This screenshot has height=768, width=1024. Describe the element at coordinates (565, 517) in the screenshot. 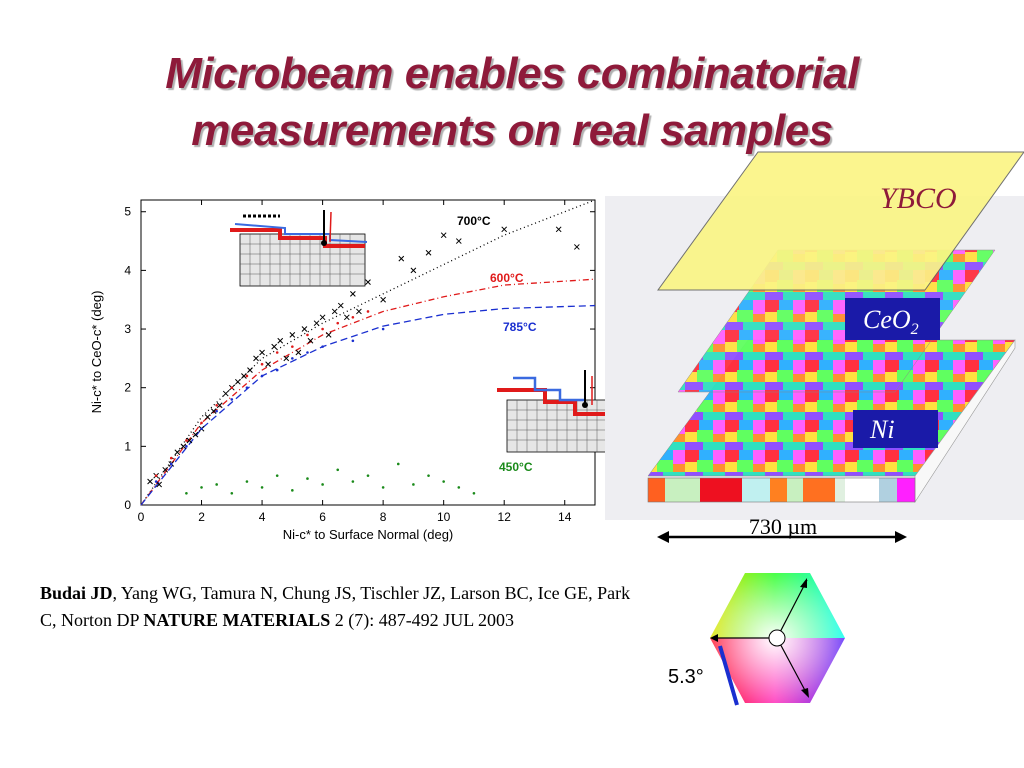

I see `x-tick-label: 14` at that location.